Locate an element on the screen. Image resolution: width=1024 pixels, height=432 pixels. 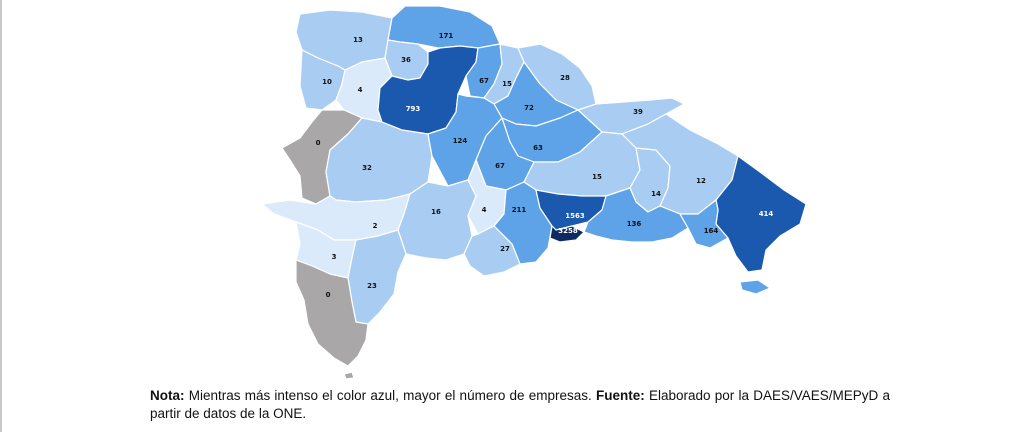
label-793: 793 is located at coordinates (413, 109).